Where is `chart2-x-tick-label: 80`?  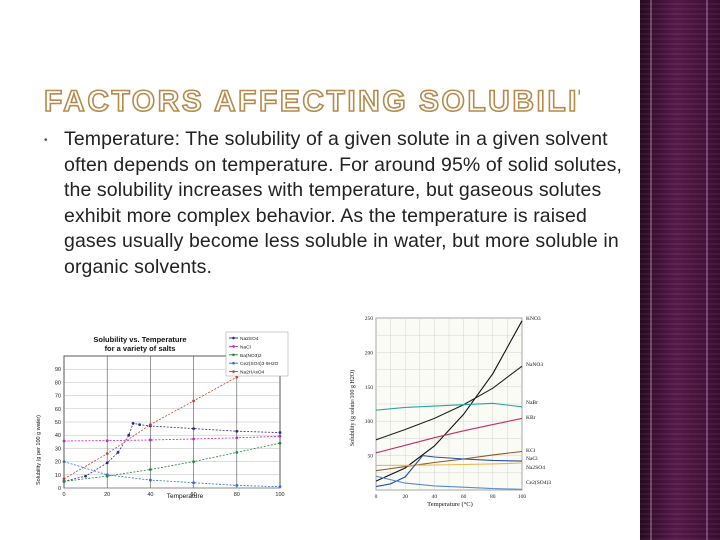 chart2-x-tick-label: 80 is located at coordinates (493, 497).